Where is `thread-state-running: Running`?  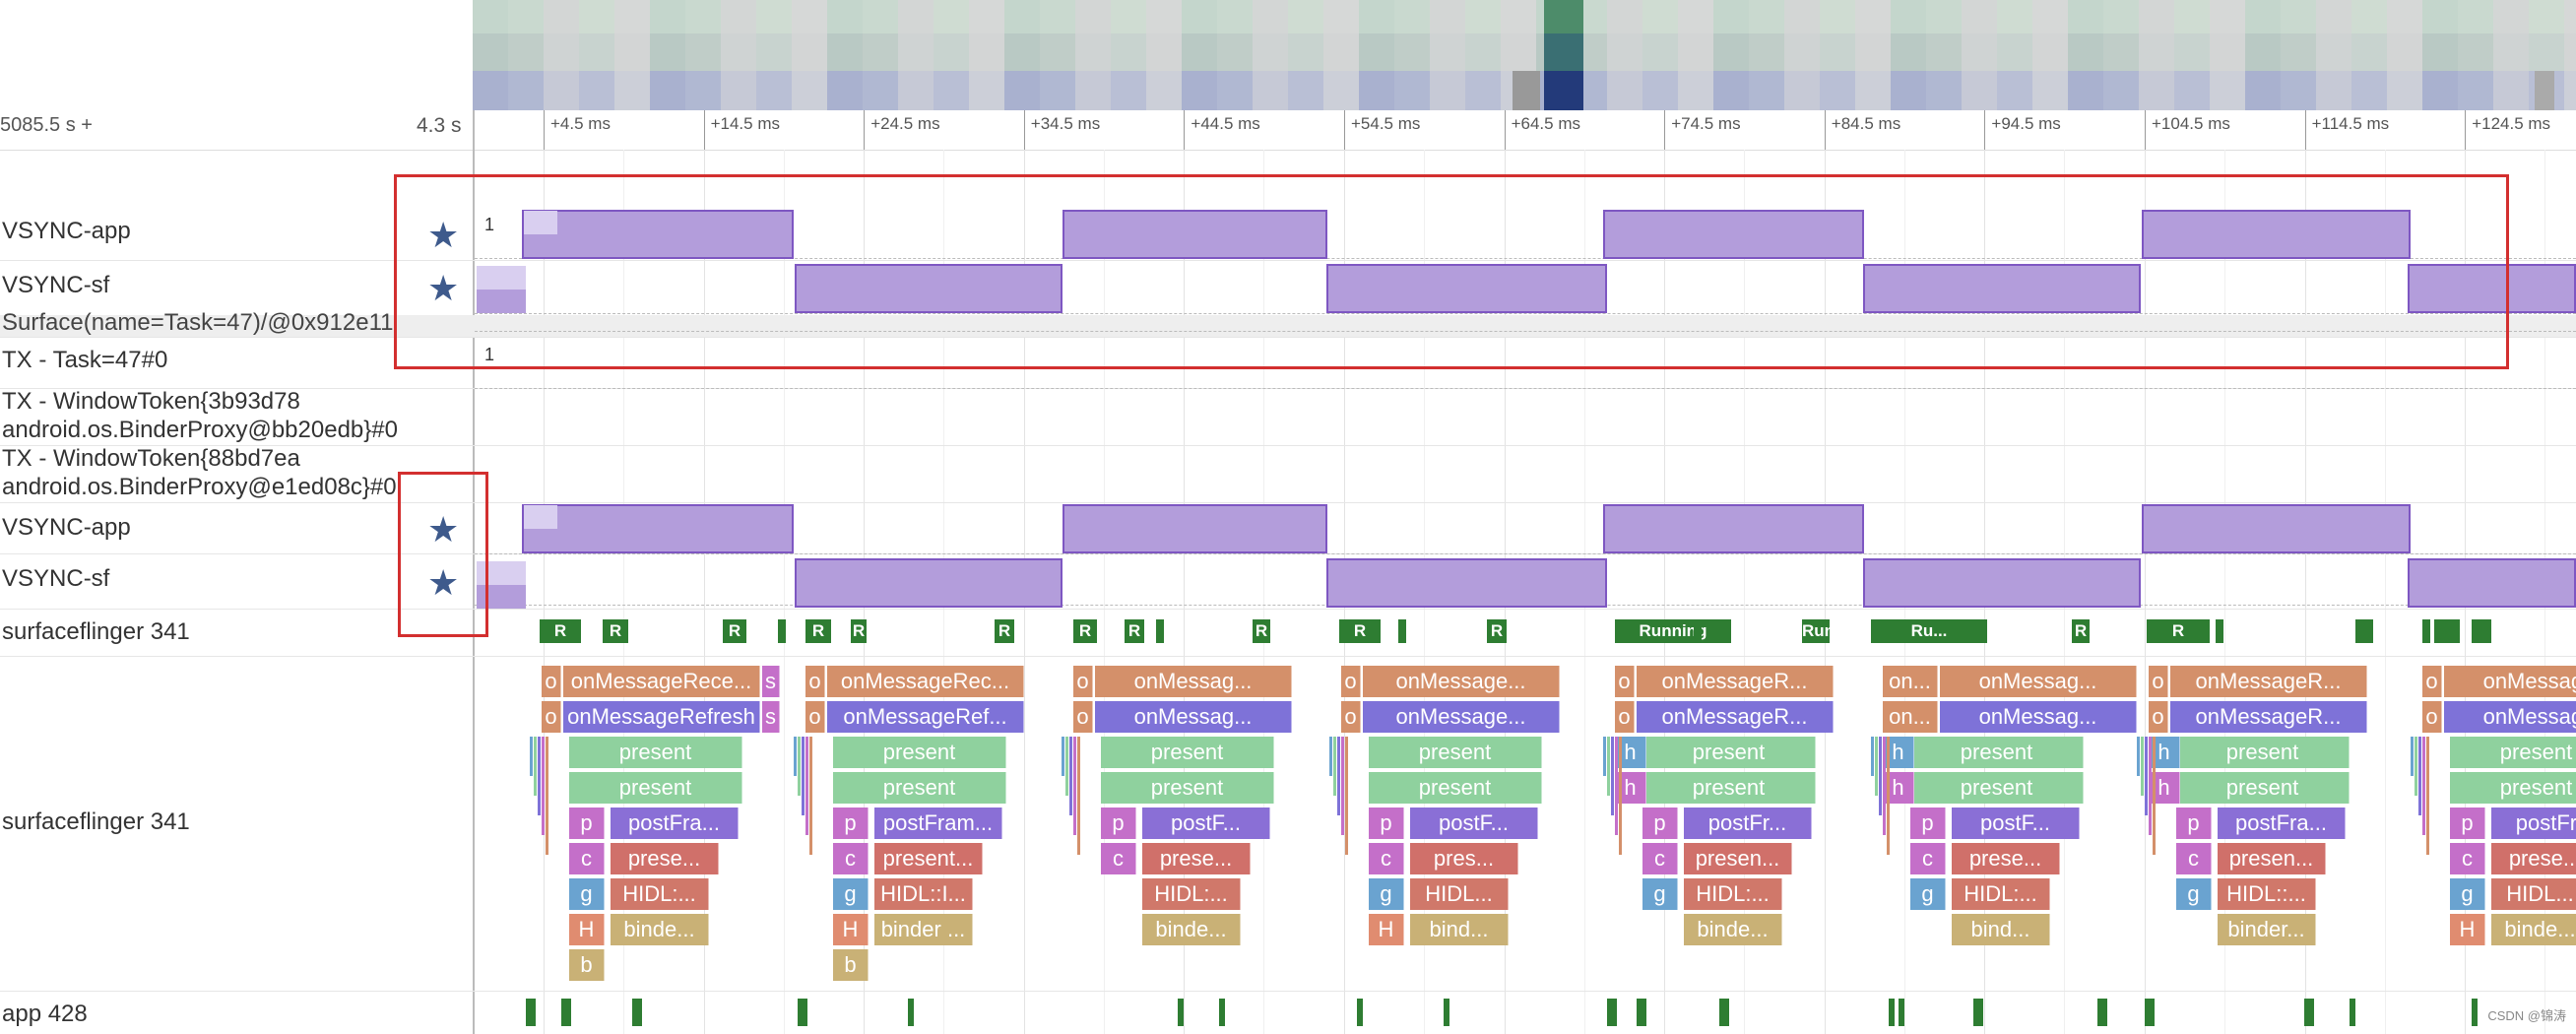
thread-state-running: Running is located at coordinates (1673, 631).